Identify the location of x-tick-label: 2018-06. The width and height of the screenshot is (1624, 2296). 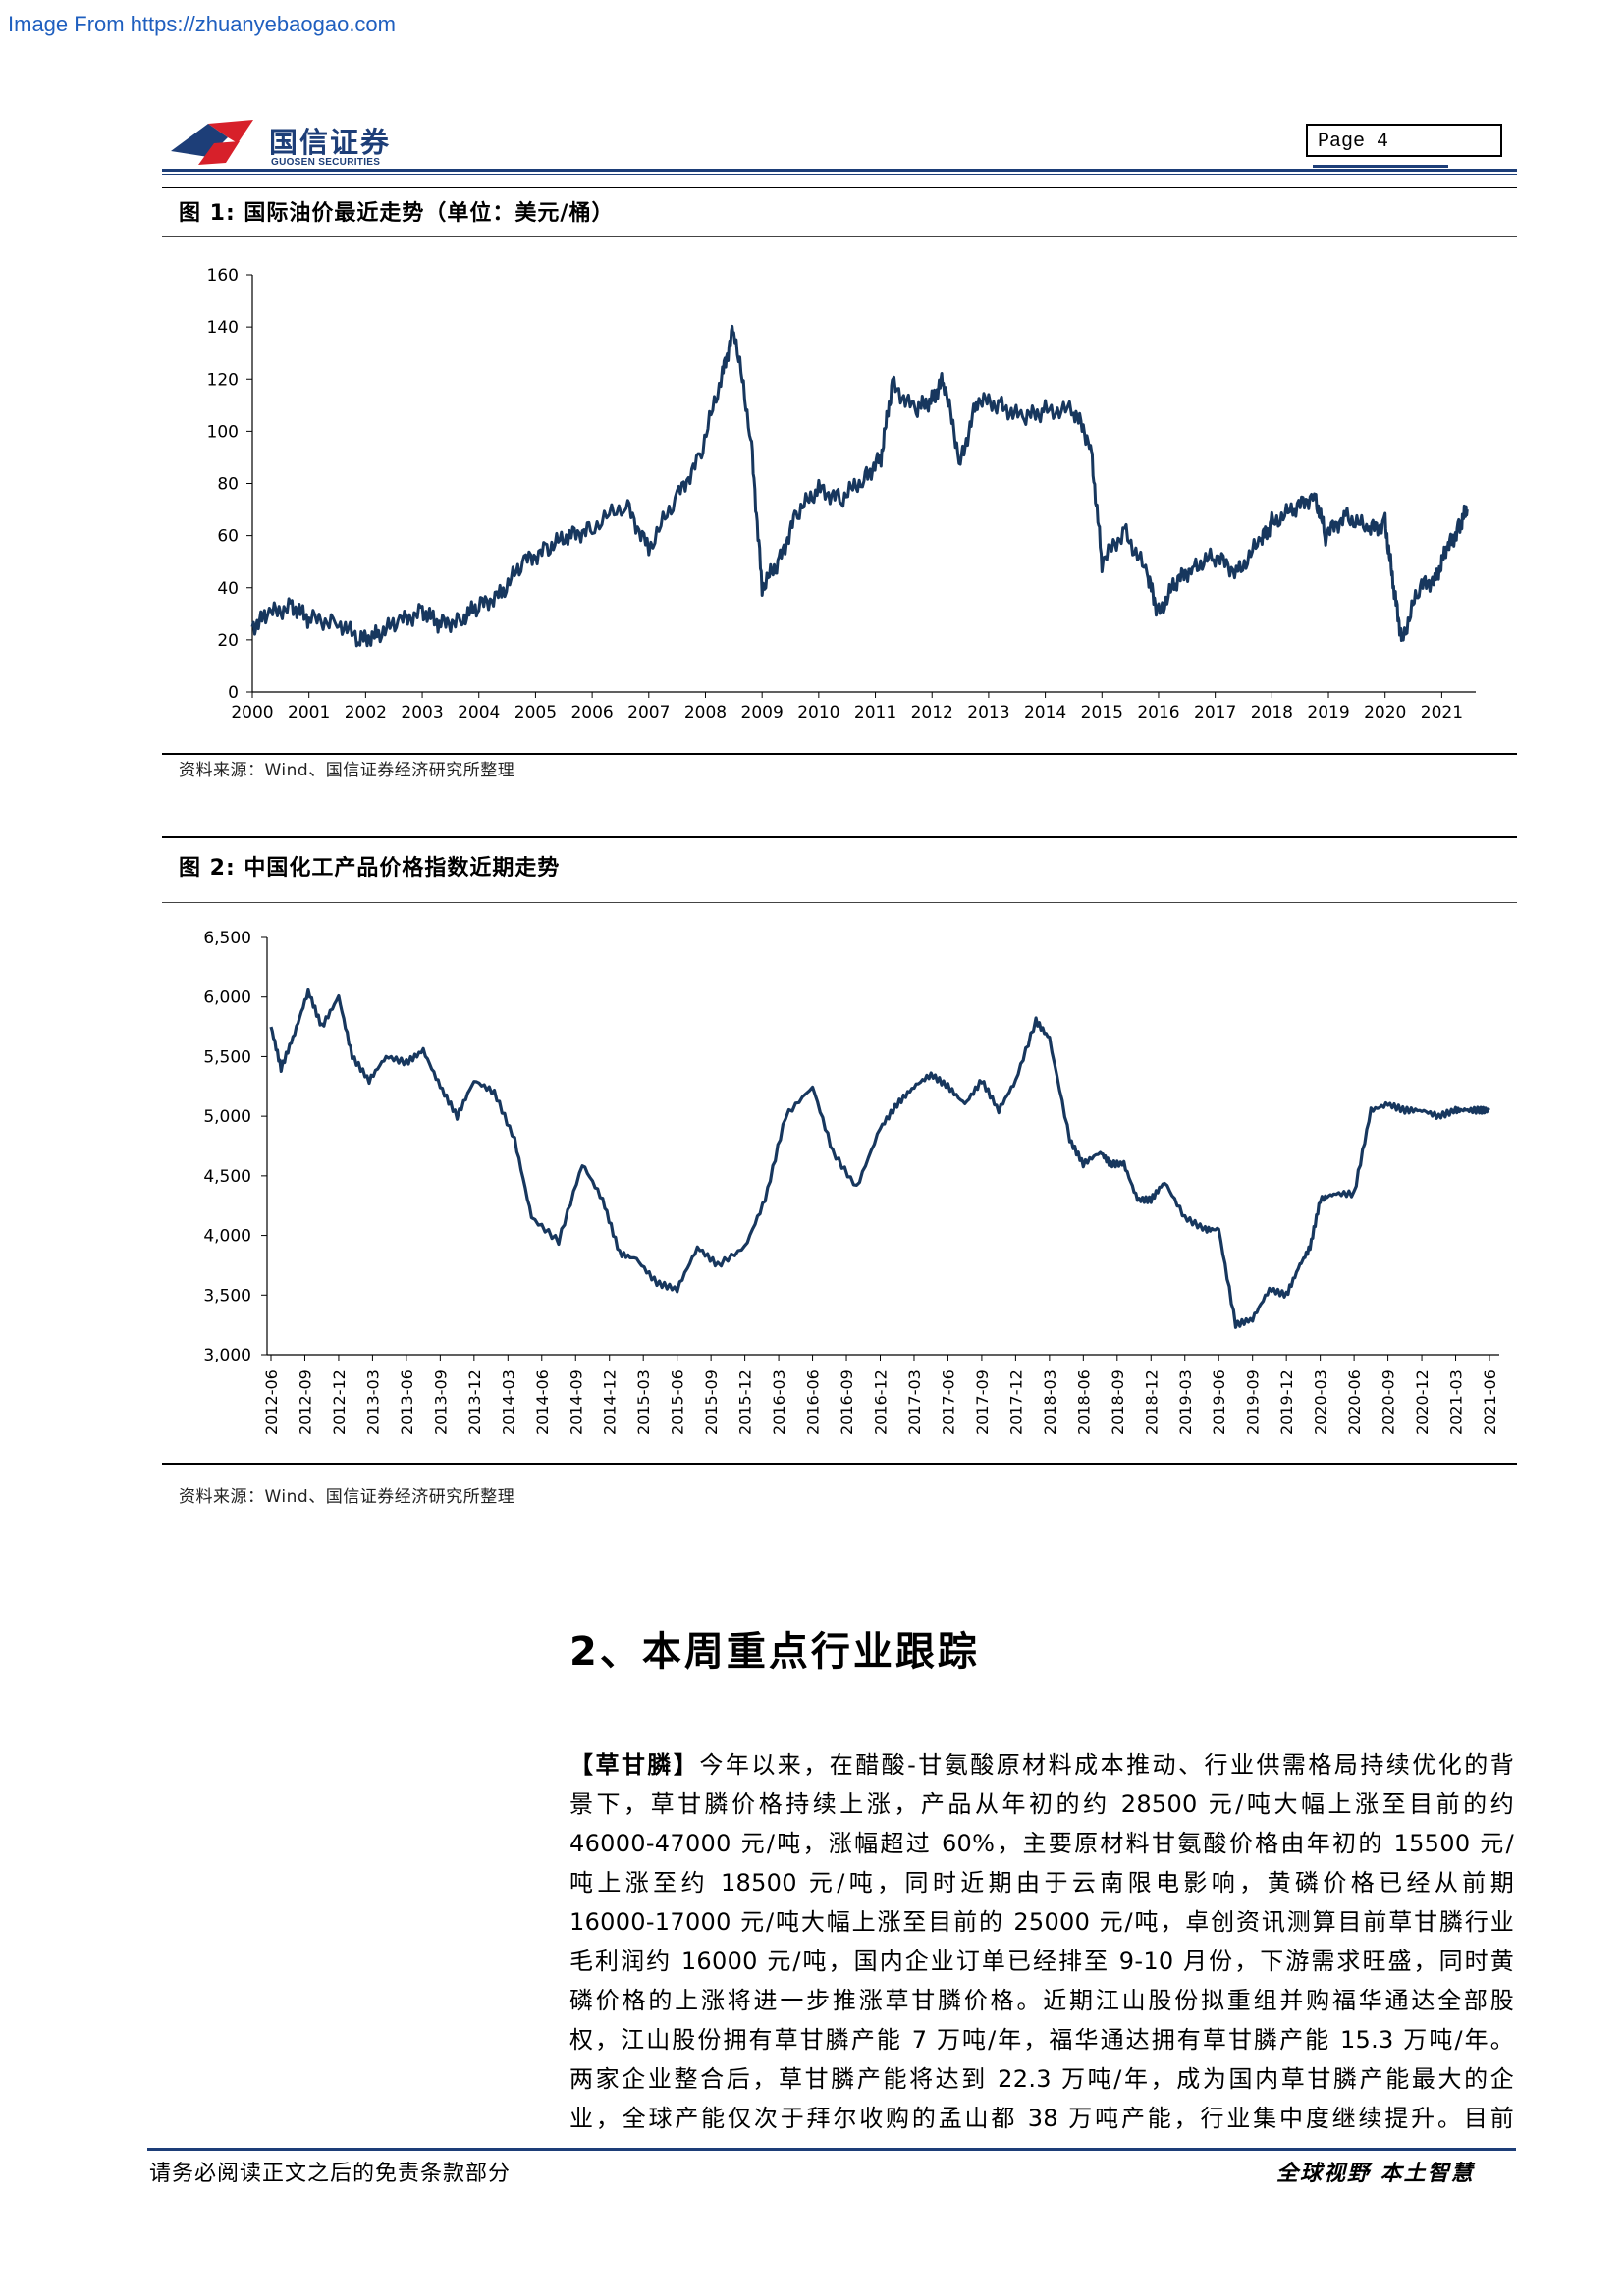
(1083, 1402).